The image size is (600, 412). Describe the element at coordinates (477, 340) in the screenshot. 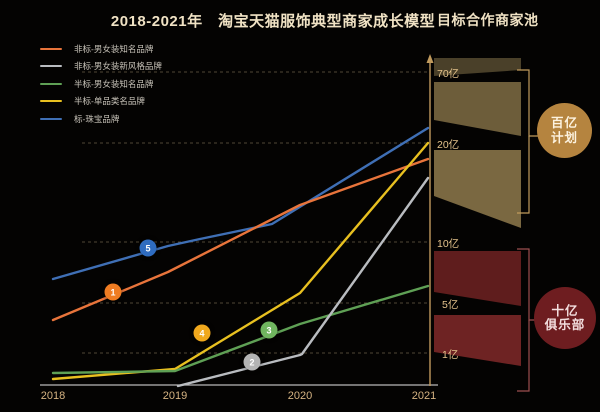

I see `funnel-band-bottom` at that location.